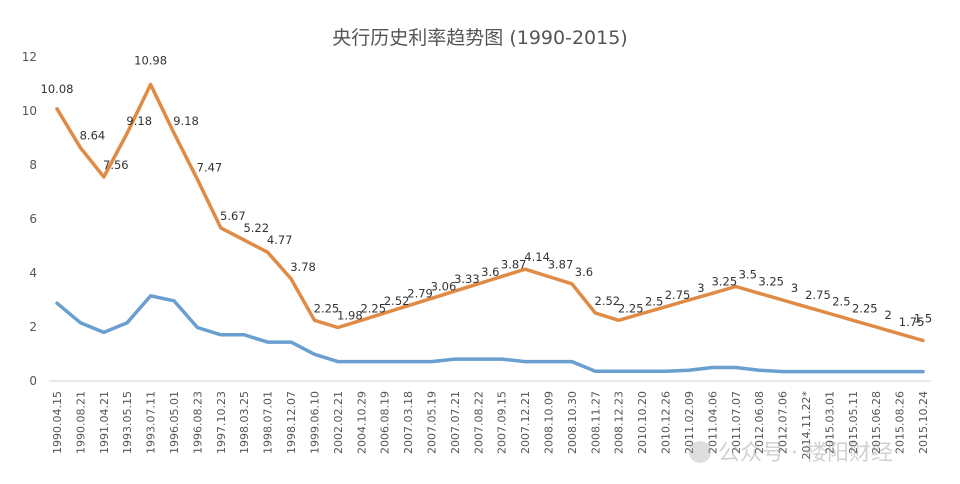 This screenshot has width=960, height=484. What do you see at coordinates (853, 422) in the screenshot?
I see `x-tick-label: 2015.05.11` at bounding box center [853, 422].